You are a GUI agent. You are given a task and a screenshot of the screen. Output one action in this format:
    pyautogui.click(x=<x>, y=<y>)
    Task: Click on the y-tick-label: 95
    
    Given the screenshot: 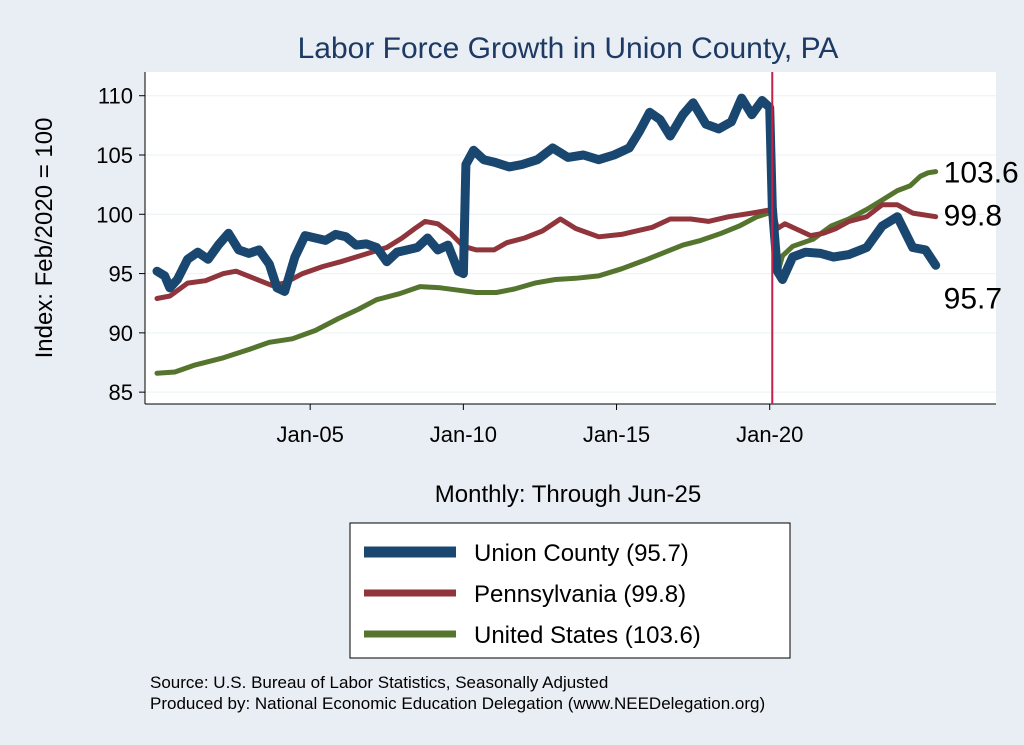 What is the action you would take?
    pyautogui.click(x=121, y=274)
    